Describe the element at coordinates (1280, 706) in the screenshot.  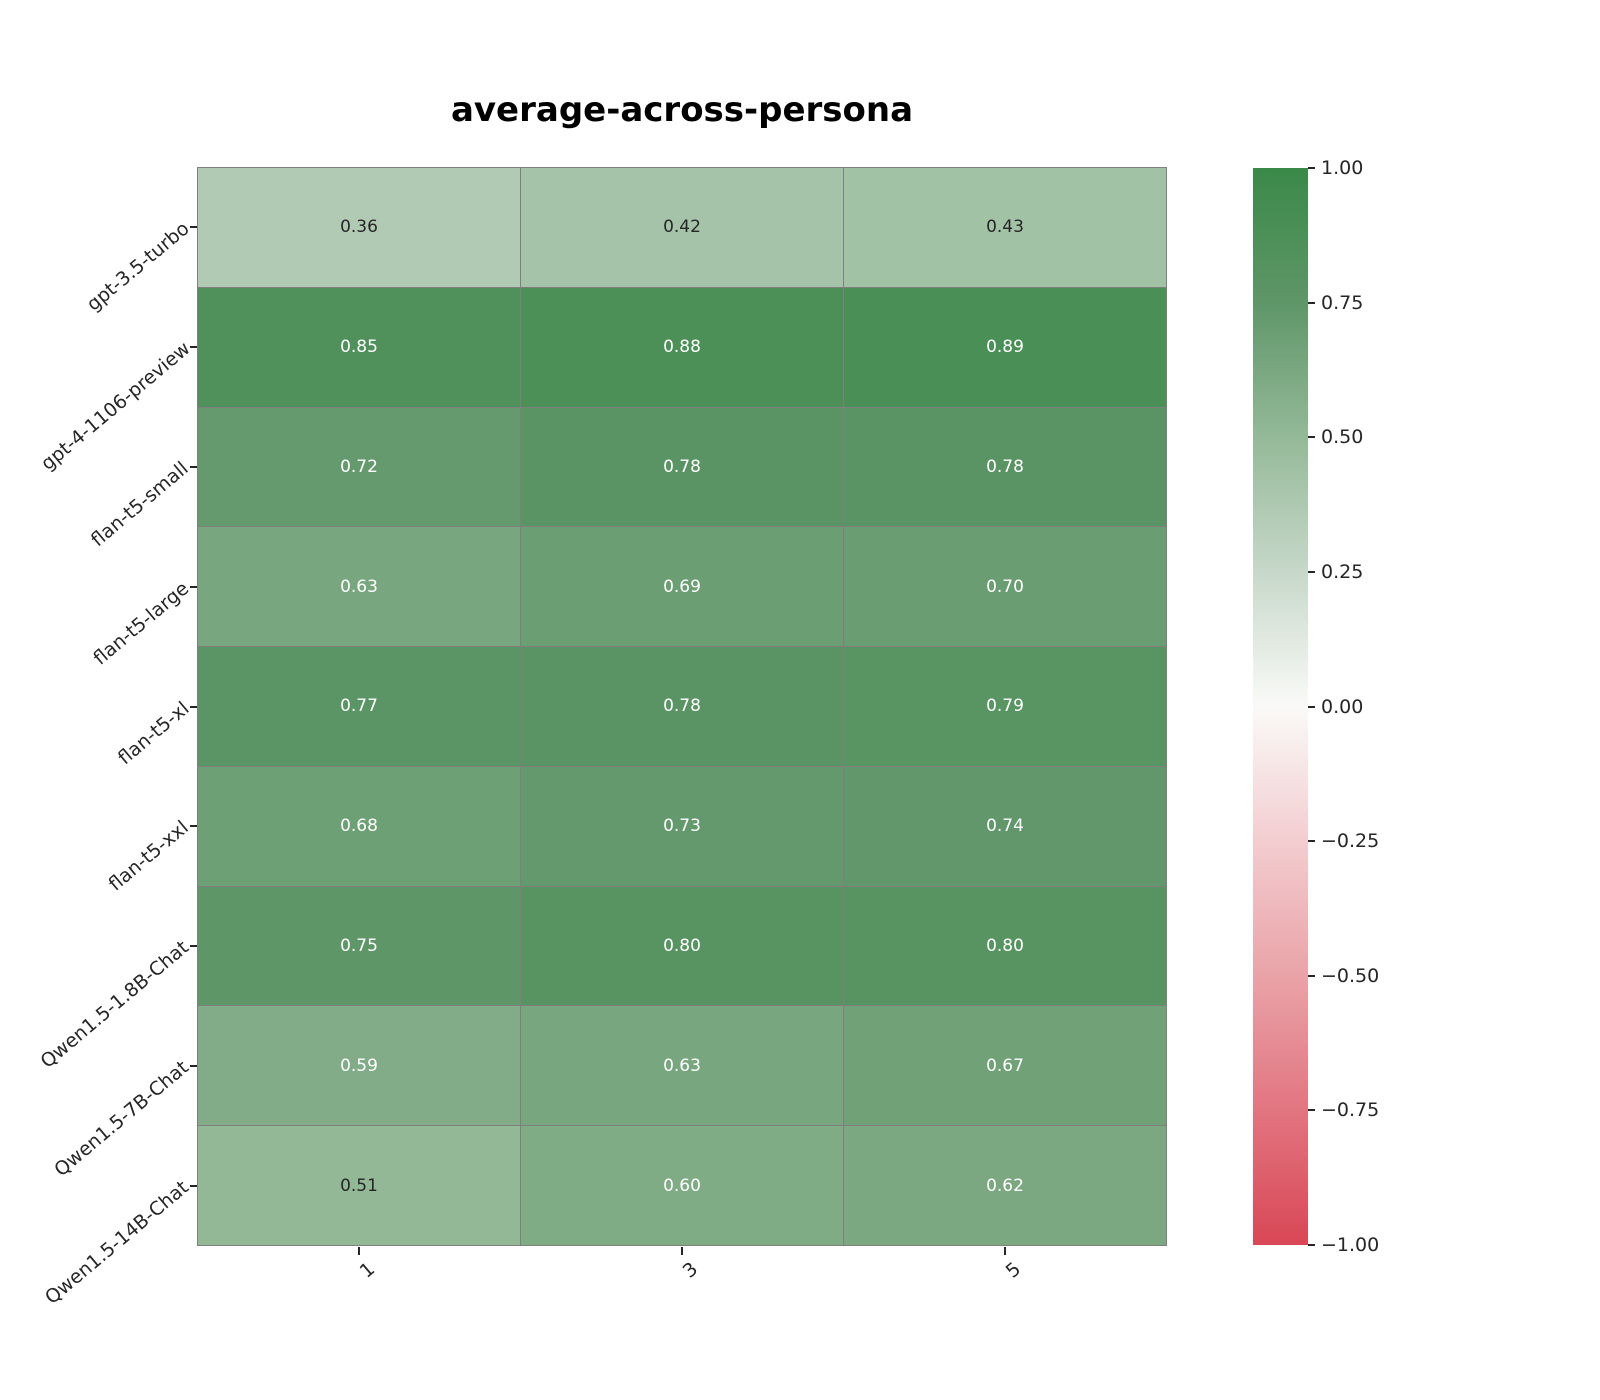
I see `colorbar` at that location.